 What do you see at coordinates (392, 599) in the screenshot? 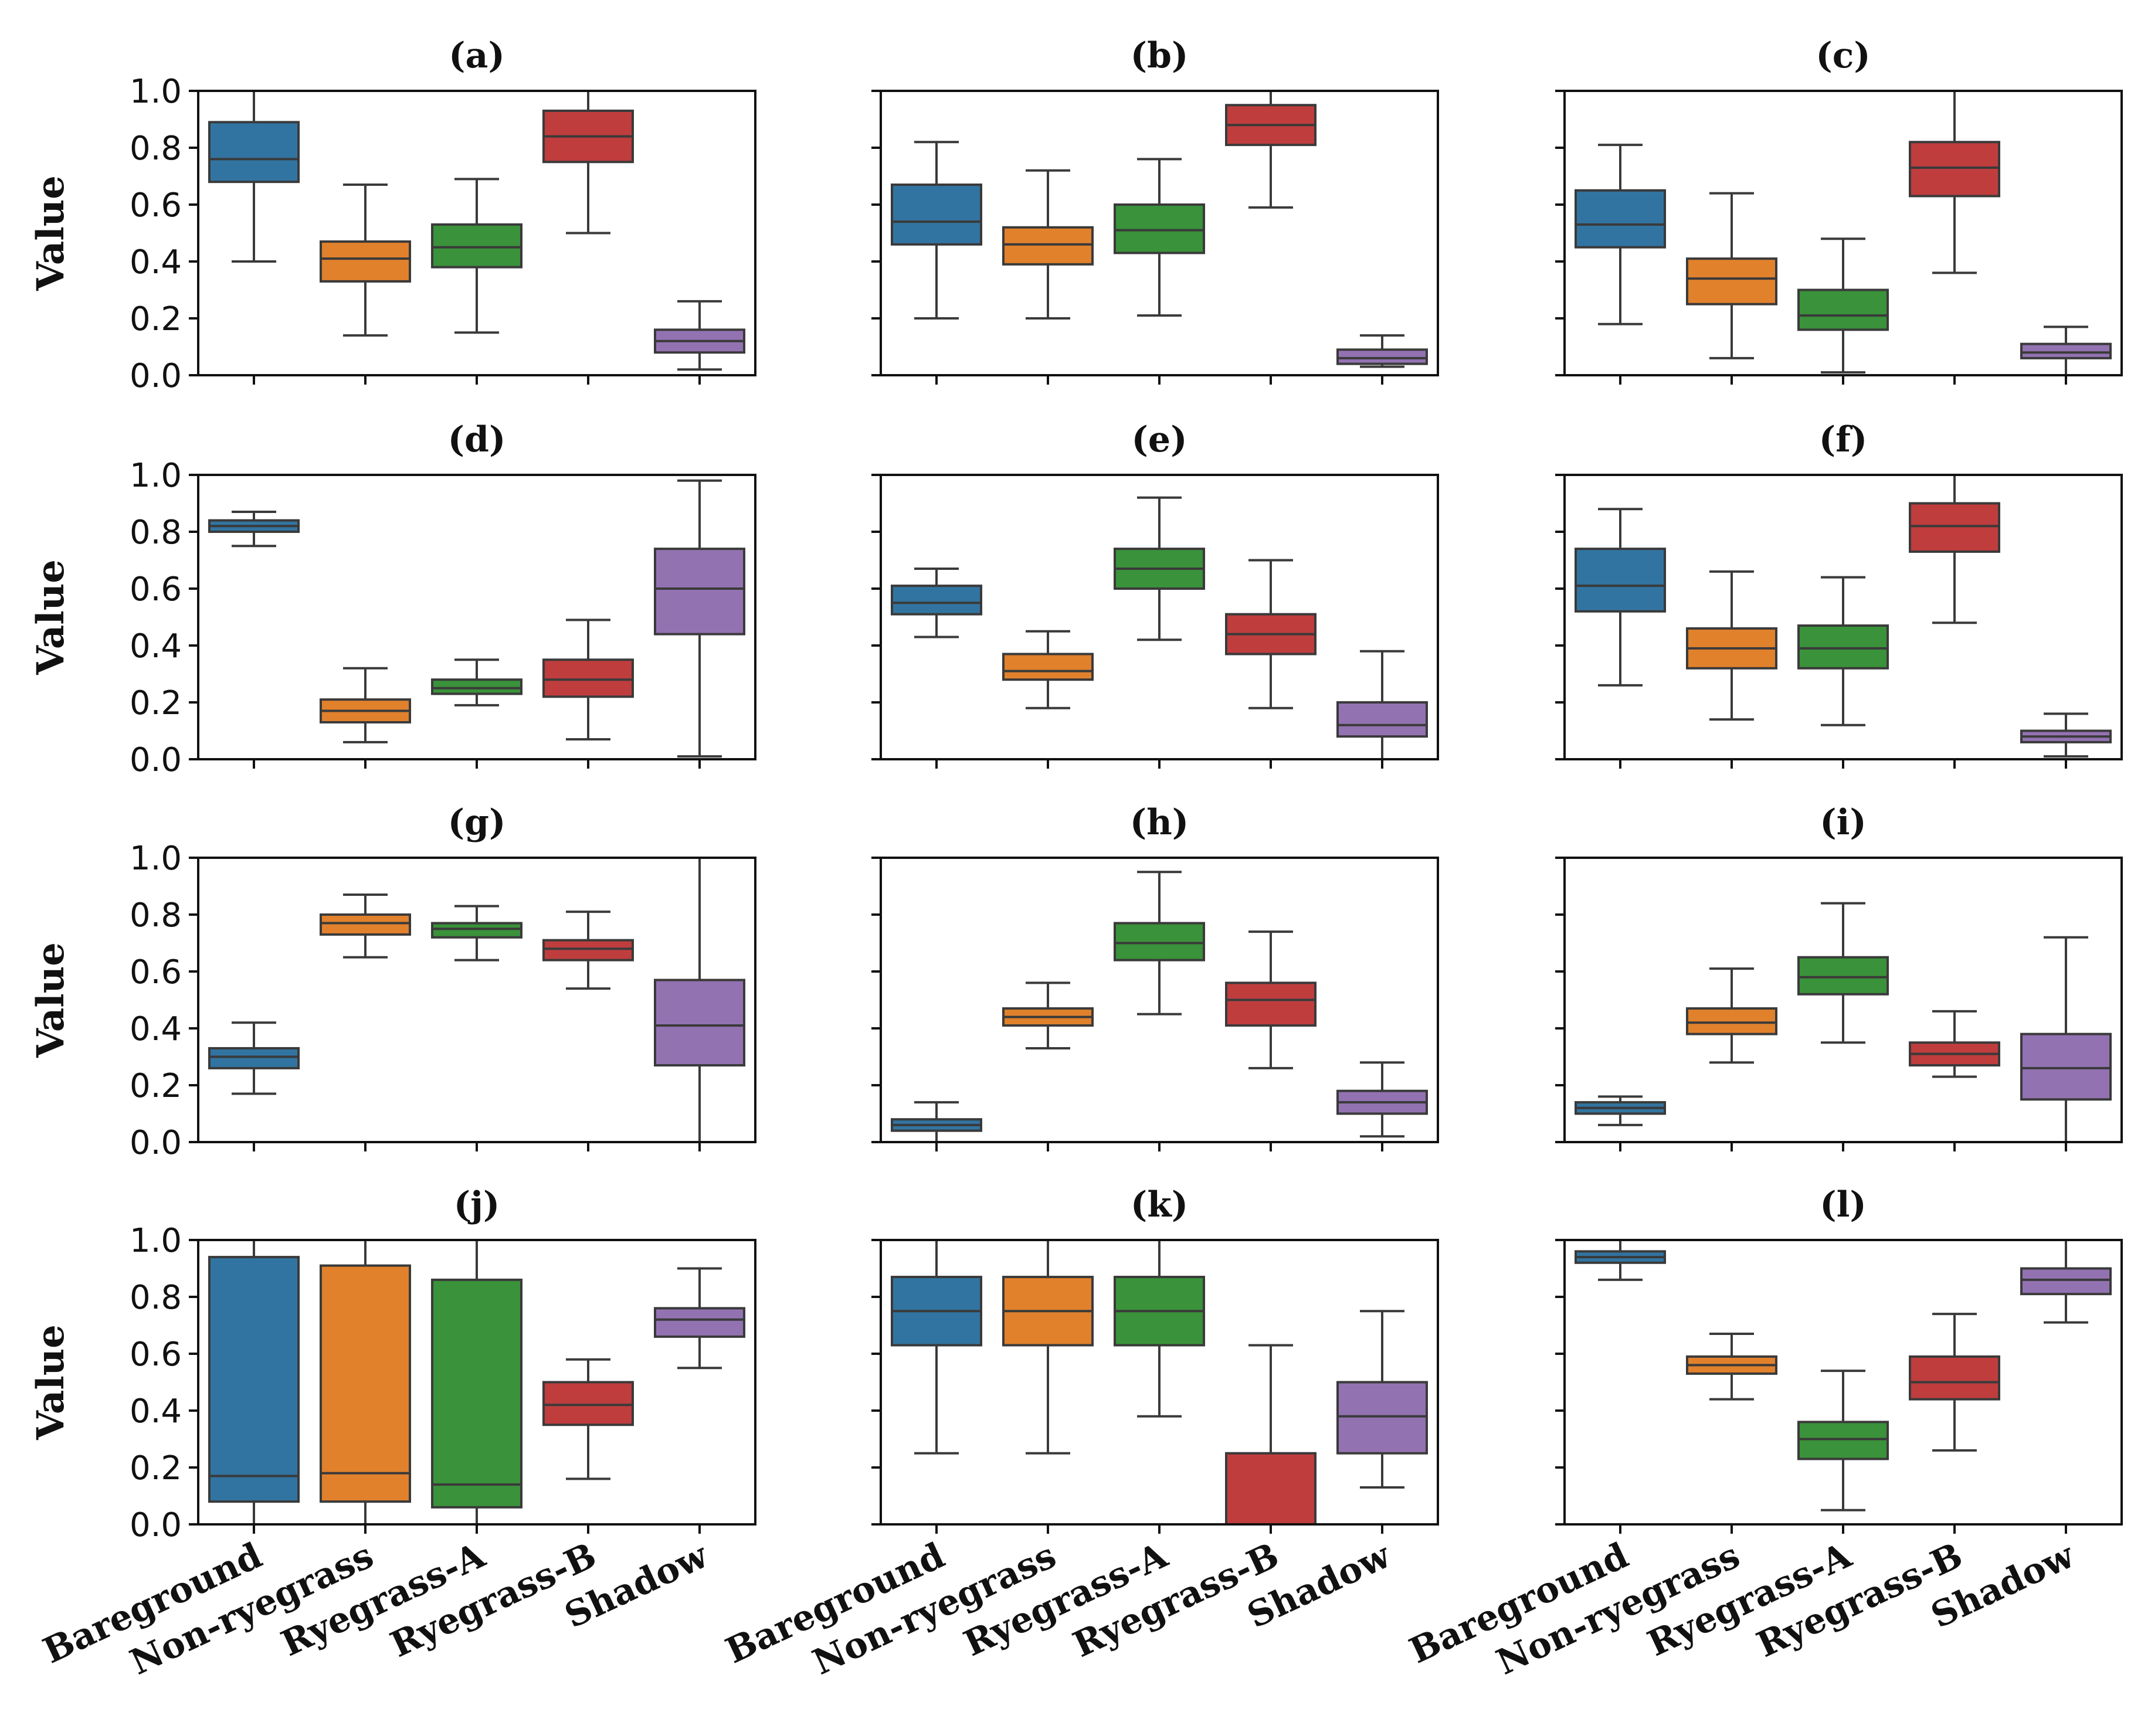
I see `panel-d: (d) 0.0 0.2 0.4 0.6 0.8 1.0 Value` at bounding box center [392, 599].